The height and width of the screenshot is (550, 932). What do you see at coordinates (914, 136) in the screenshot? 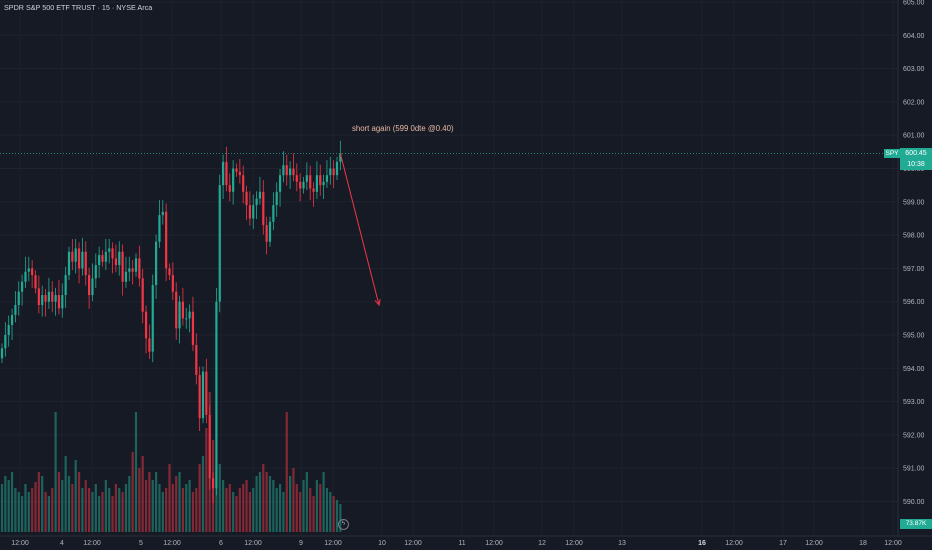
I see `price-tick-label: 601.00` at bounding box center [914, 136].